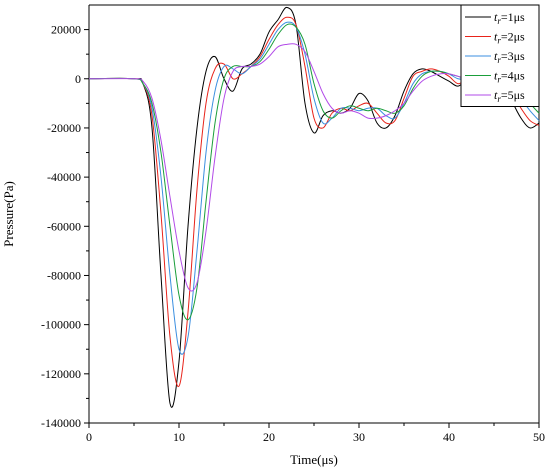  Describe the element at coordinates (314, 459) in the screenshot. I see `x-axis-title: Time(μs)` at that location.